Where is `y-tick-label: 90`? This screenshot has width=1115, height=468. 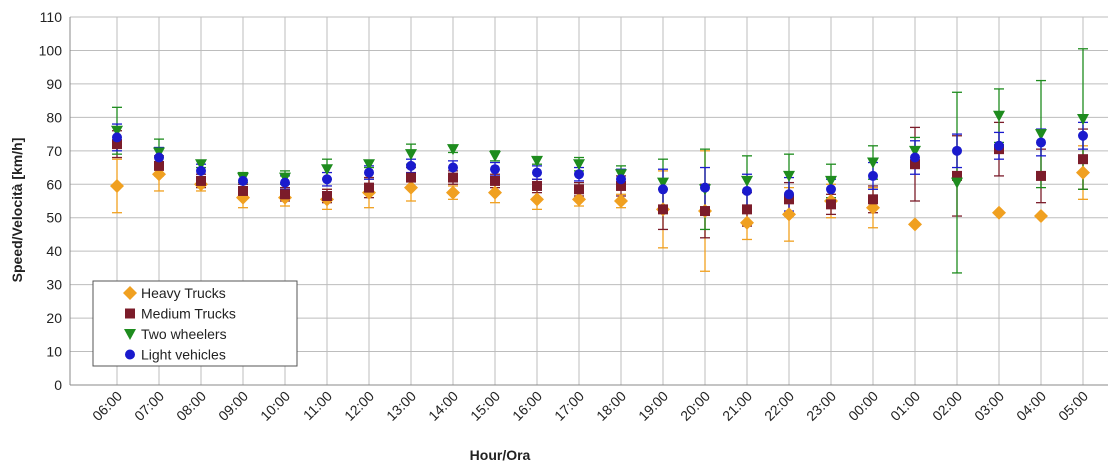 y-tick-label: 90 is located at coordinates (54, 84).